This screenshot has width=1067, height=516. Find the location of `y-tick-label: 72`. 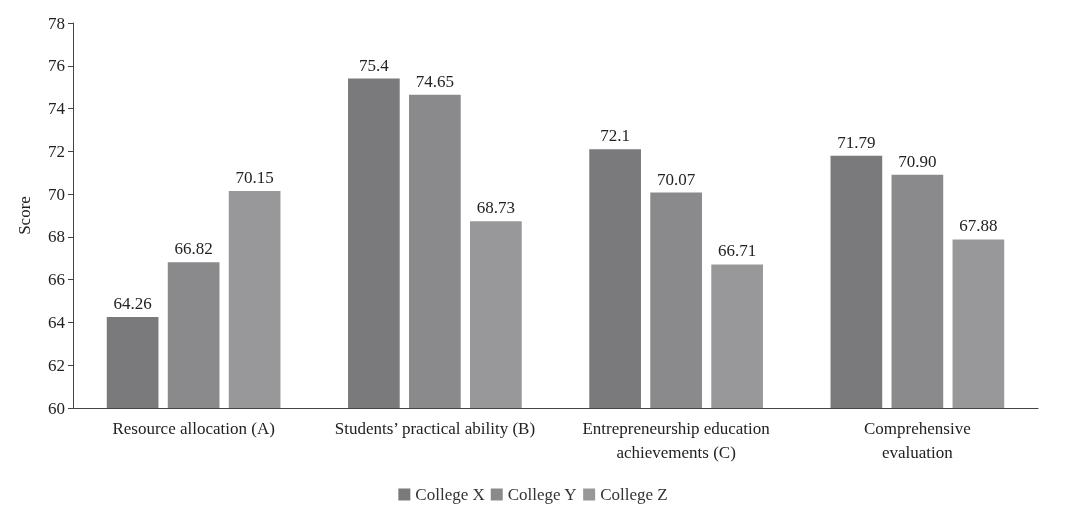

y-tick-label: 72 is located at coordinates (56, 151).